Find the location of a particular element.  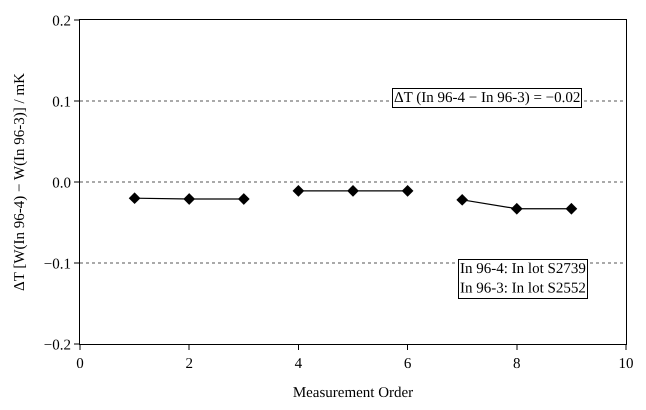

x-tick-label: 6 is located at coordinates (408, 364).